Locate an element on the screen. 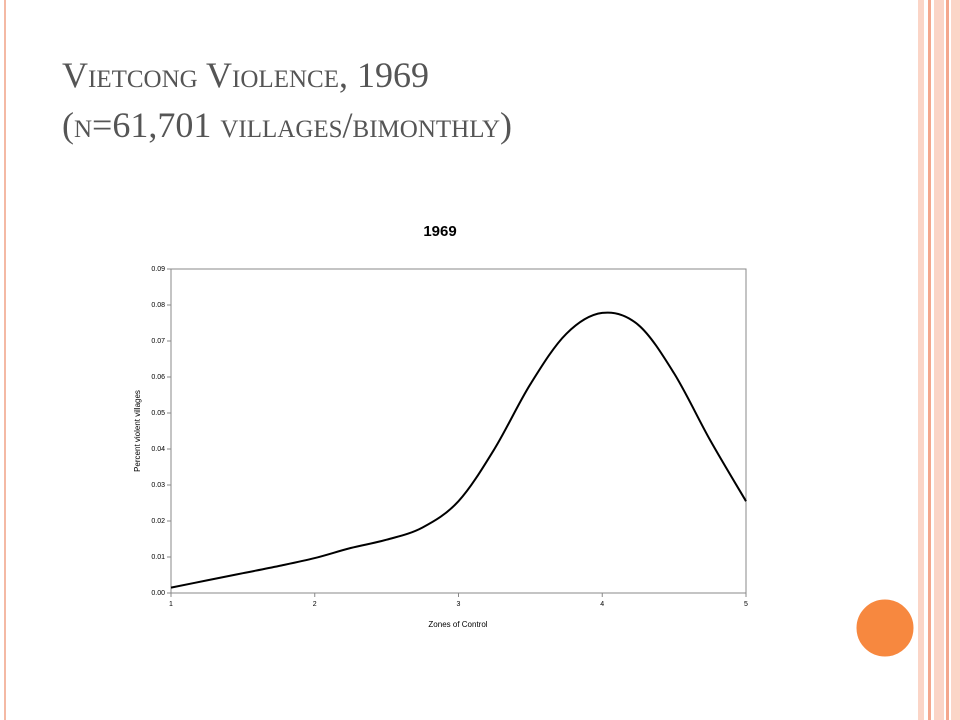  y-axis-label: Percent violent villages is located at coordinates (137, 431).